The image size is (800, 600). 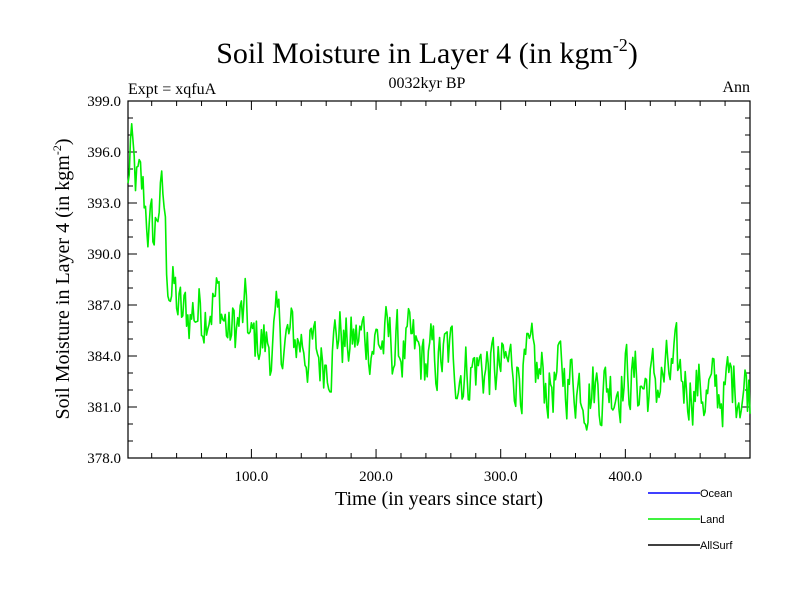 I want to click on y-axis-label-exponent: -2, so click(x=57, y=150).